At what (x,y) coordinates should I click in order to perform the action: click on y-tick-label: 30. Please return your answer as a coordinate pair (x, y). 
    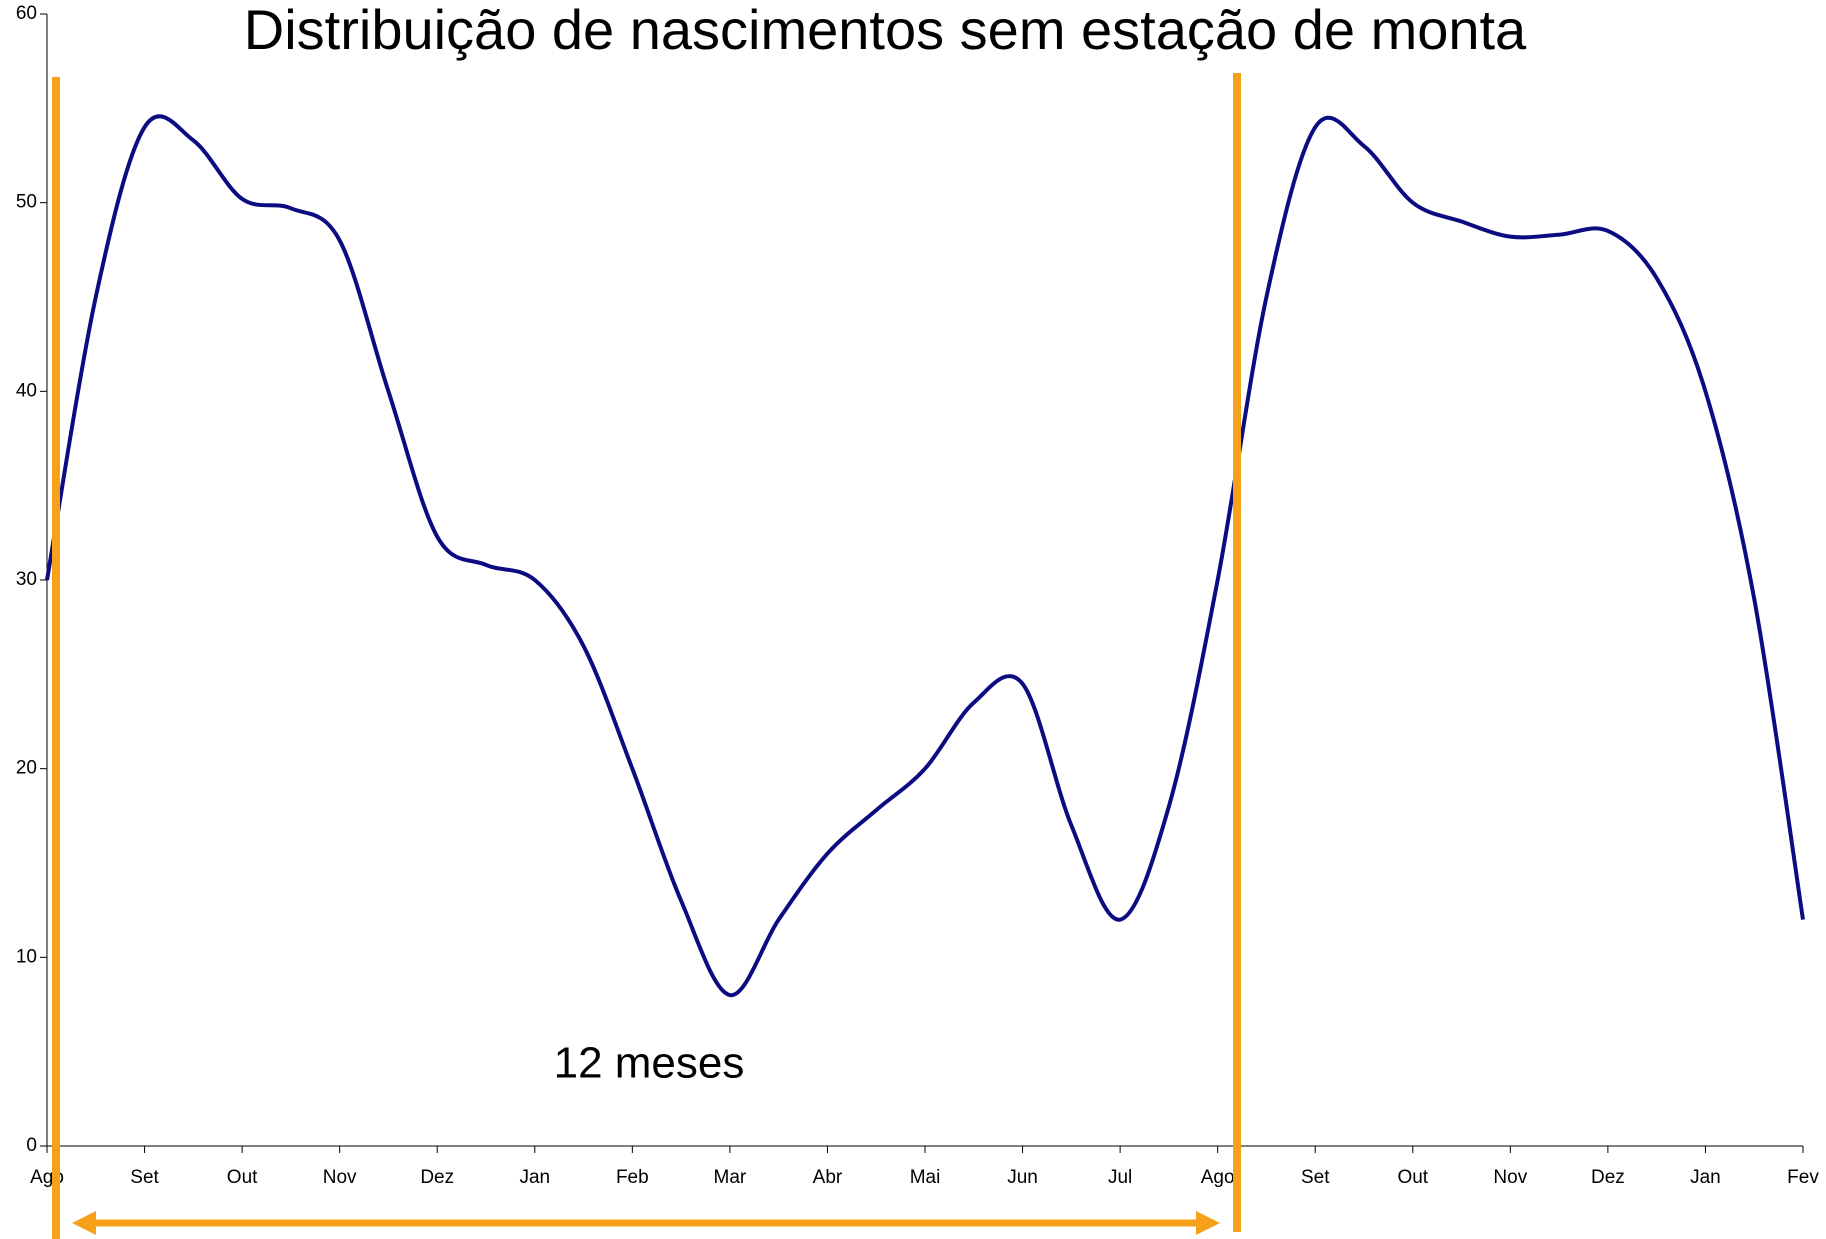
    Looking at the image, I should click on (26, 579).